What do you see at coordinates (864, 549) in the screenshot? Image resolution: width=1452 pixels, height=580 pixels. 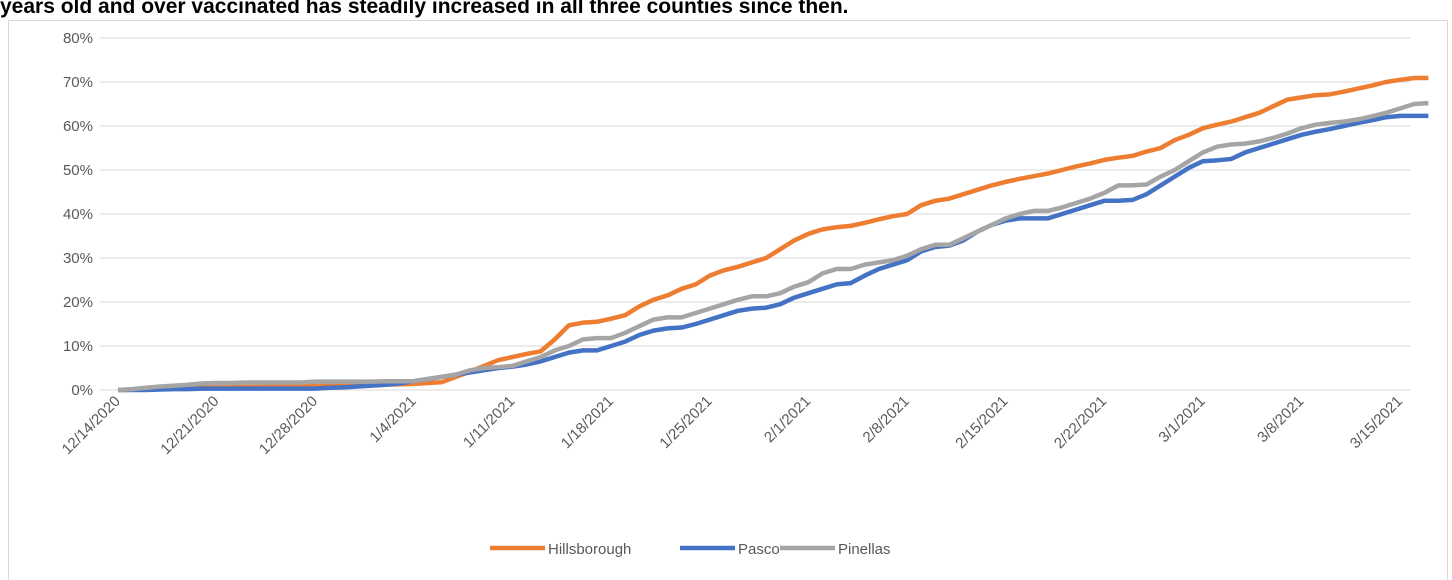 I see `legend-label: Pinellas` at bounding box center [864, 549].